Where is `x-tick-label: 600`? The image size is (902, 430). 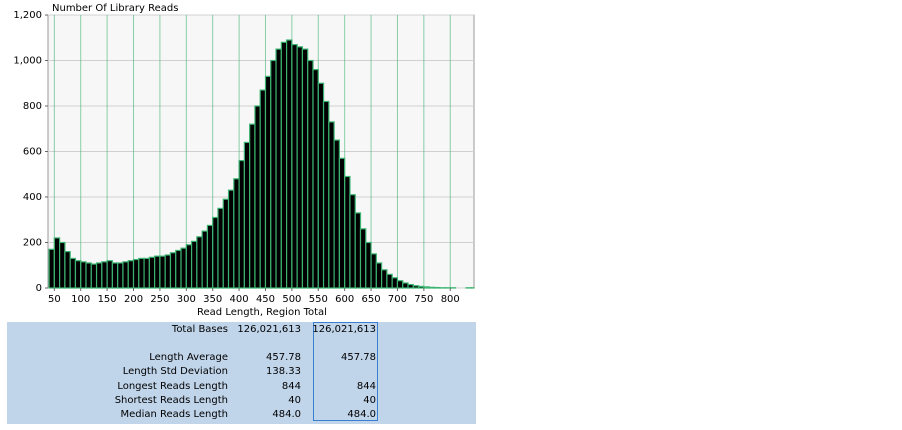 x-tick-label: 600 is located at coordinates (344, 299).